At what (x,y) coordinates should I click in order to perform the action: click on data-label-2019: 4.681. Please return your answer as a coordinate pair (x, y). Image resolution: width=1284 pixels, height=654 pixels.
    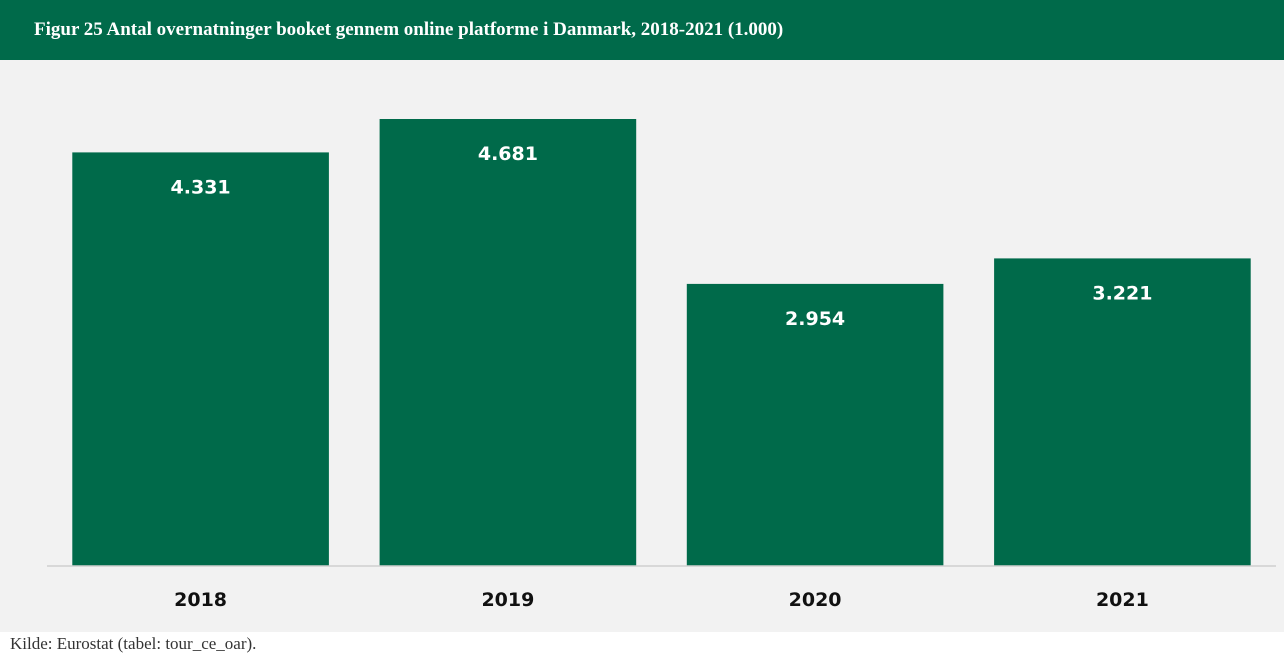
    Looking at the image, I should click on (508, 154).